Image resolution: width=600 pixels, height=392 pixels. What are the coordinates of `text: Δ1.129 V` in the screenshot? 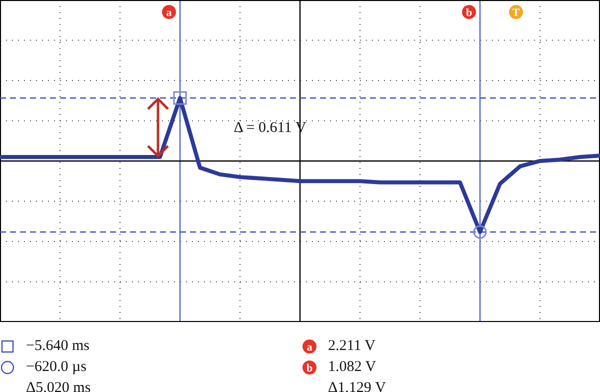 It's located at (357, 386).